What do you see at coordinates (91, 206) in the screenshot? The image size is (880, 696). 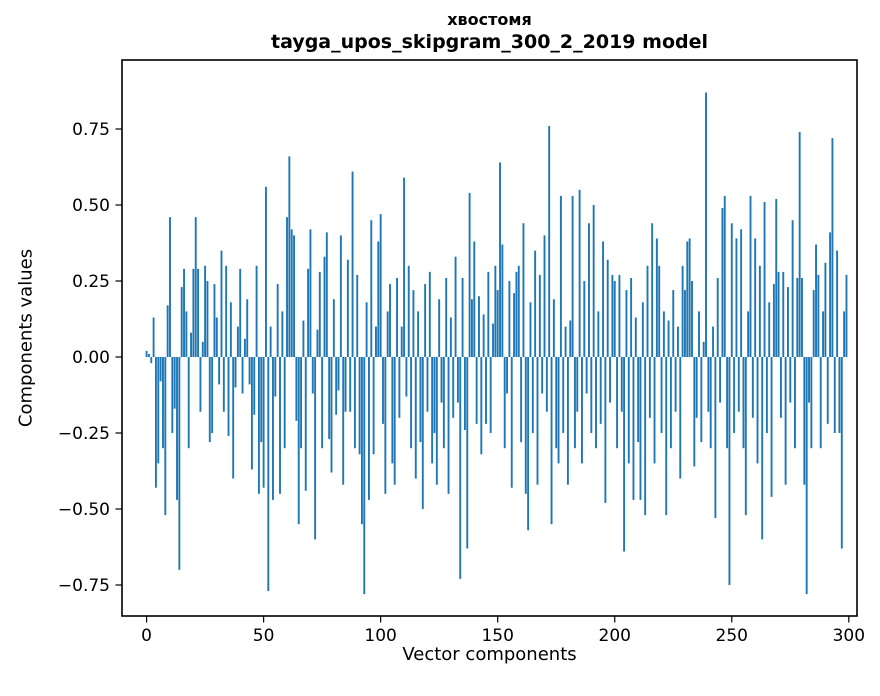 I see `y-tick-label: 0.50` at bounding box center [91, 206].